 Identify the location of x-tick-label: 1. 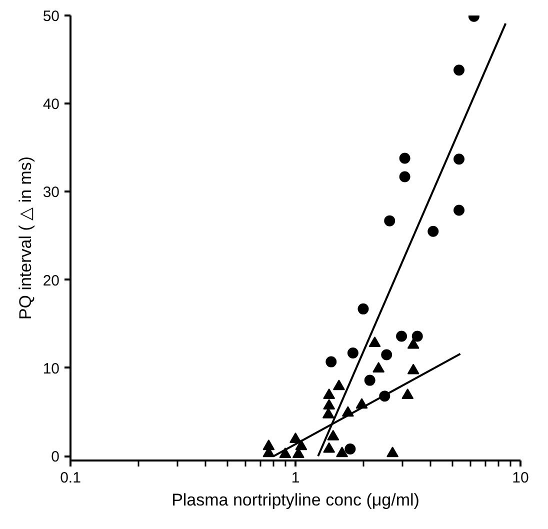
(295, 478).